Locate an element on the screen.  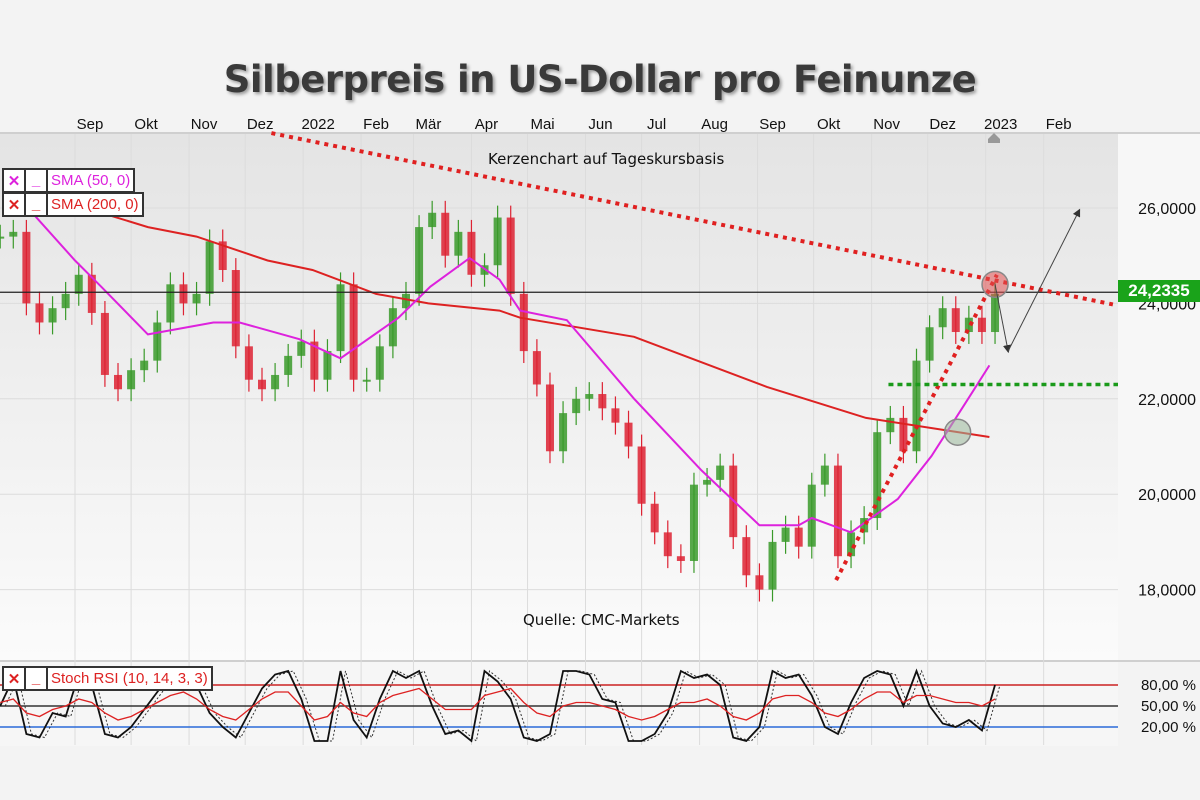
stoch-tick-label: 80,00 % is located at coordinates (1168, 685).